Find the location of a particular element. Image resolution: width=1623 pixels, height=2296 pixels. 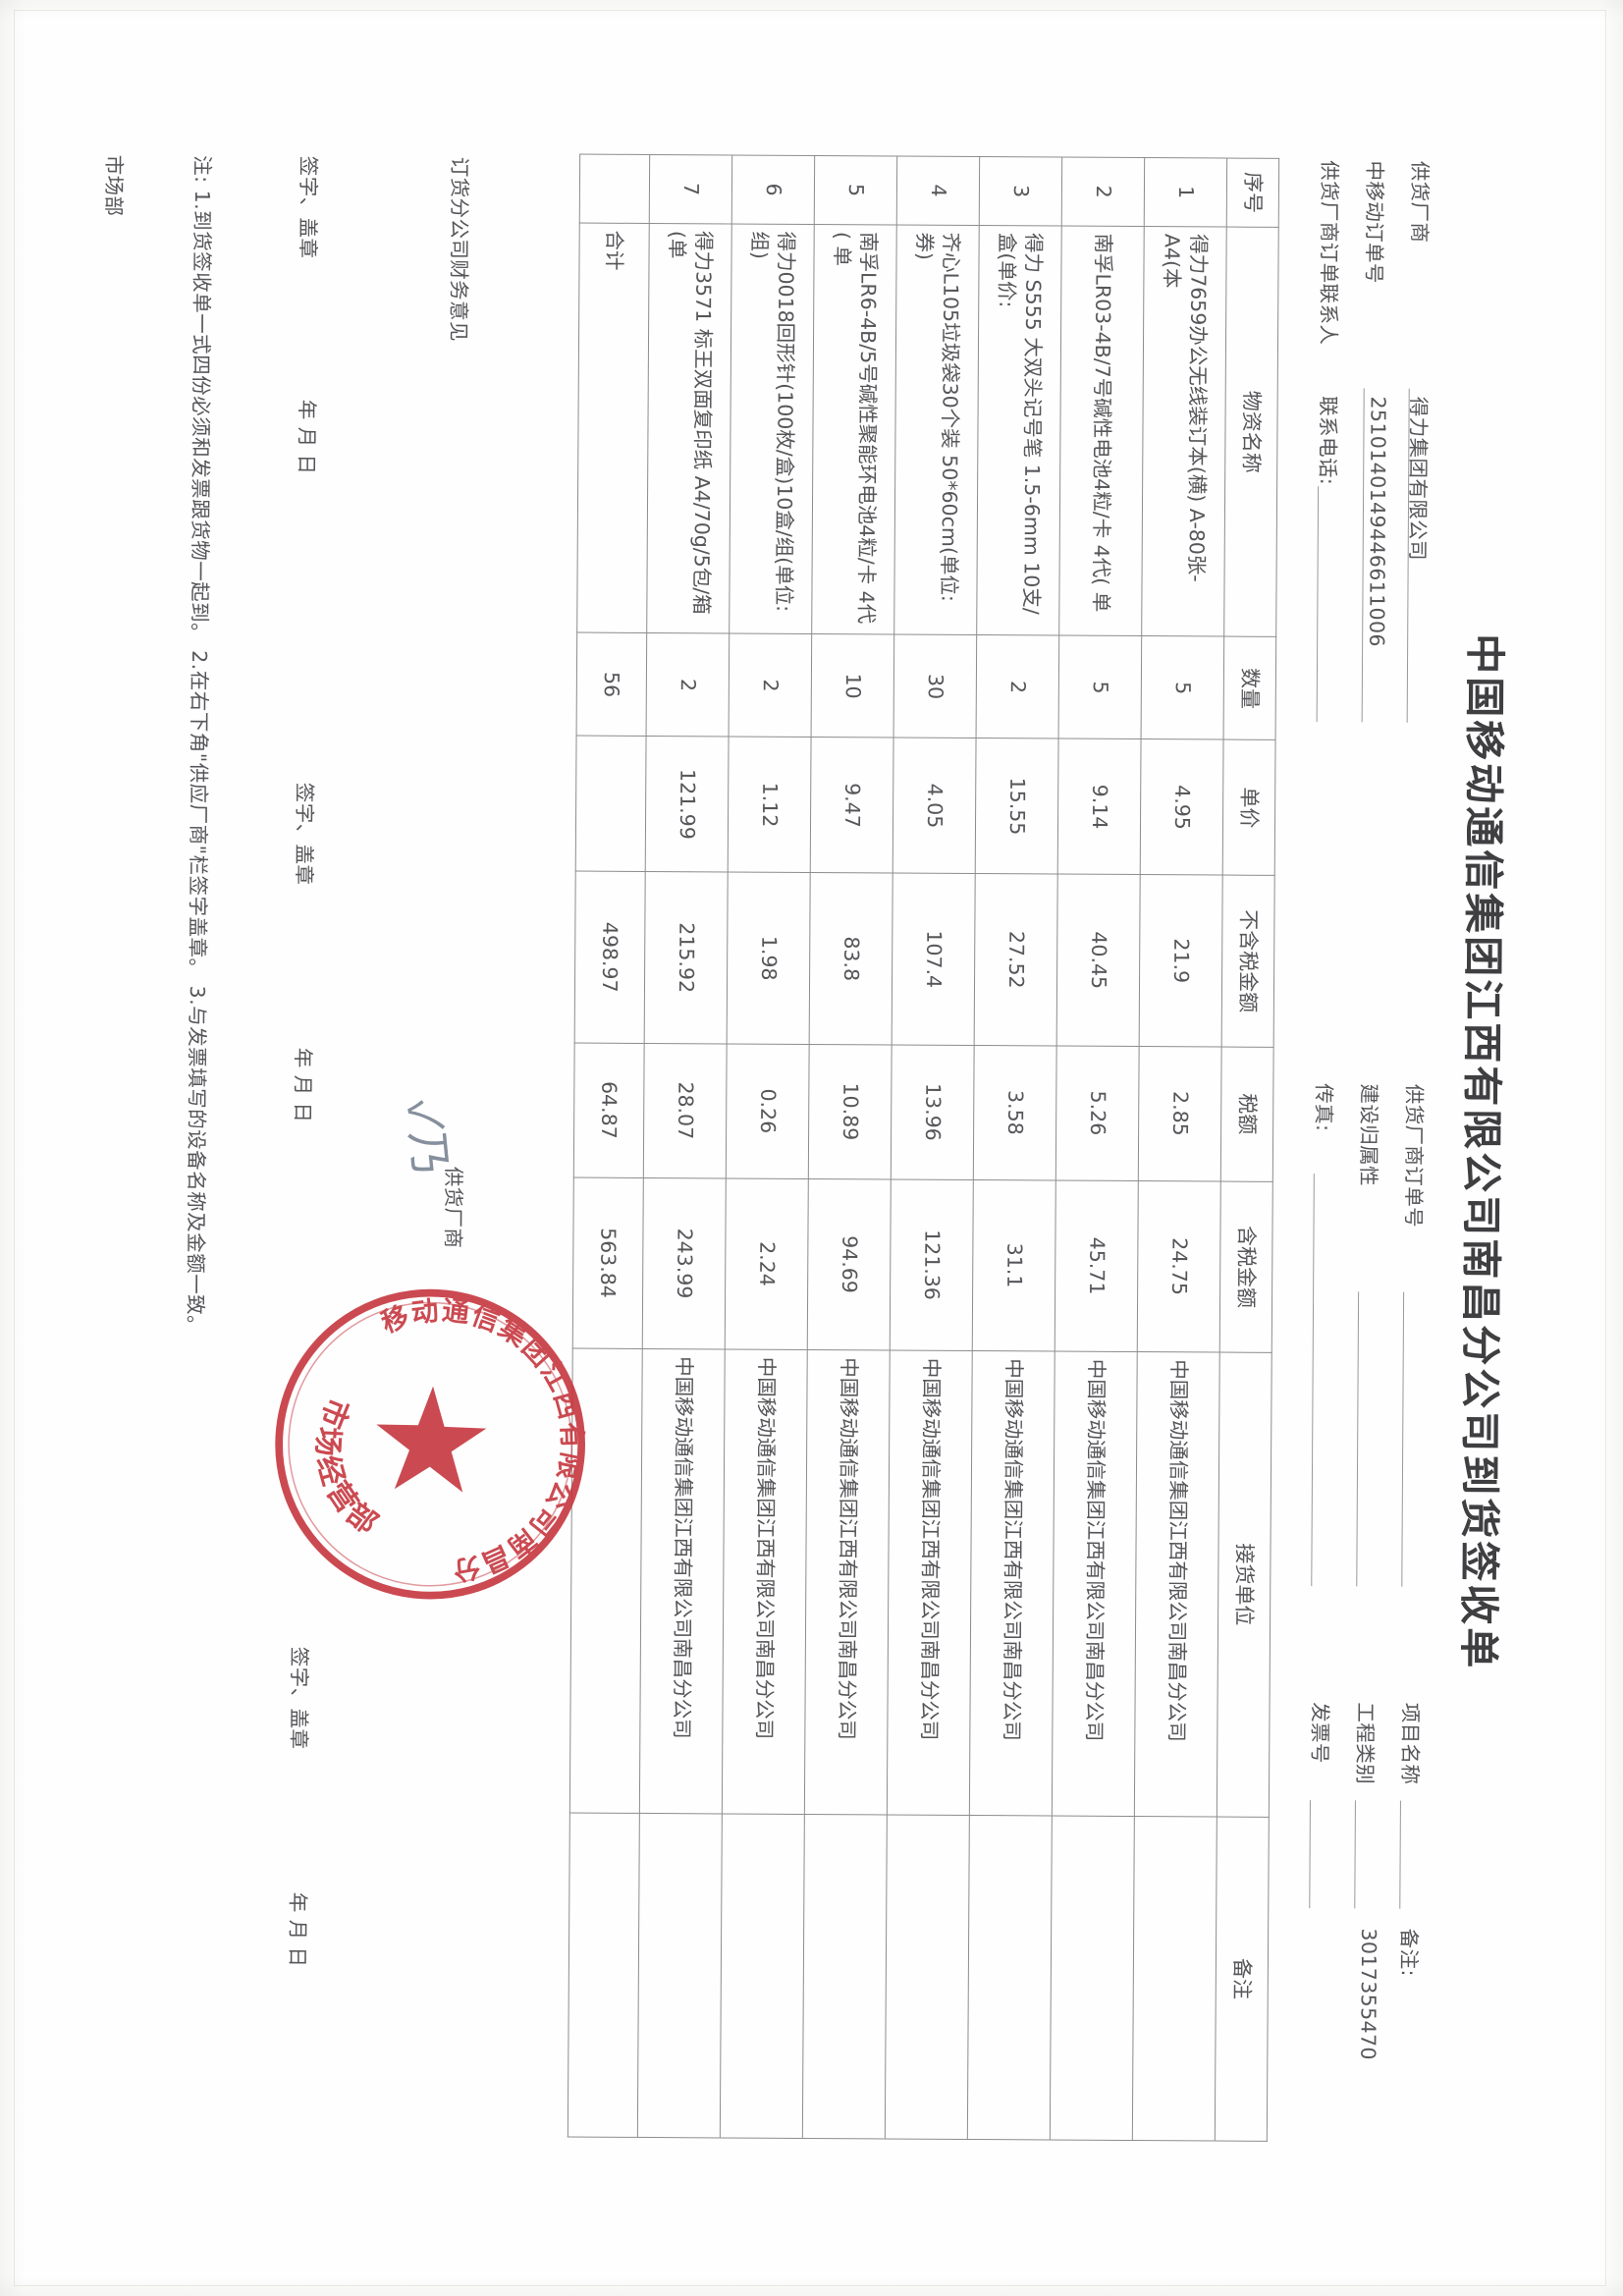

col-header-name: 物资名称 is located at coordinates (1250, 431).